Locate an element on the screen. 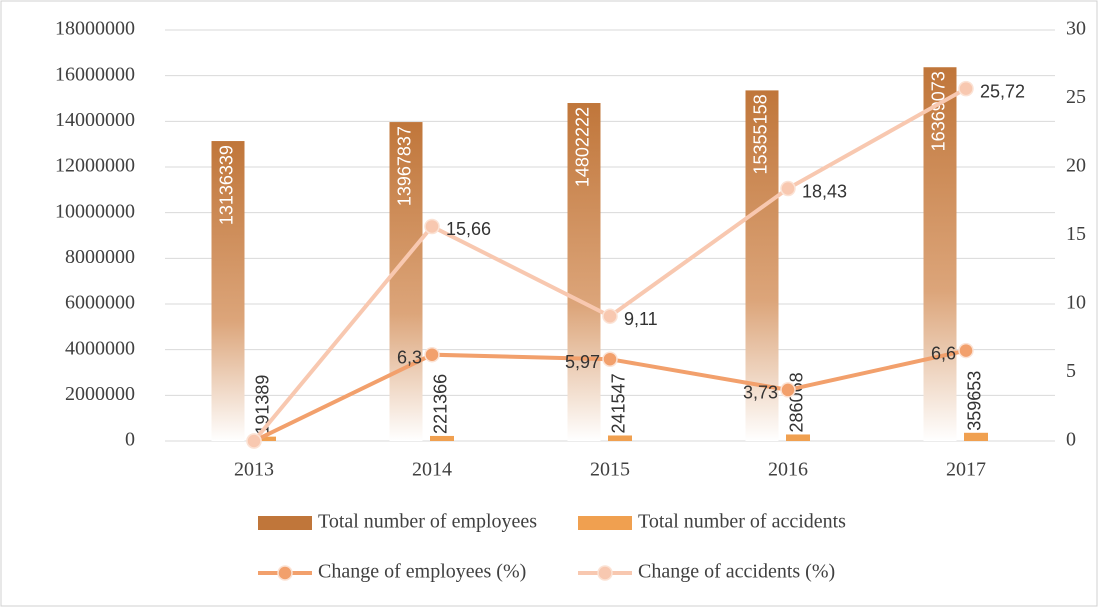 The width and height of the screenshot is (1098, 607). line-value-label: 6,3 is located at coordinates (409, 357).